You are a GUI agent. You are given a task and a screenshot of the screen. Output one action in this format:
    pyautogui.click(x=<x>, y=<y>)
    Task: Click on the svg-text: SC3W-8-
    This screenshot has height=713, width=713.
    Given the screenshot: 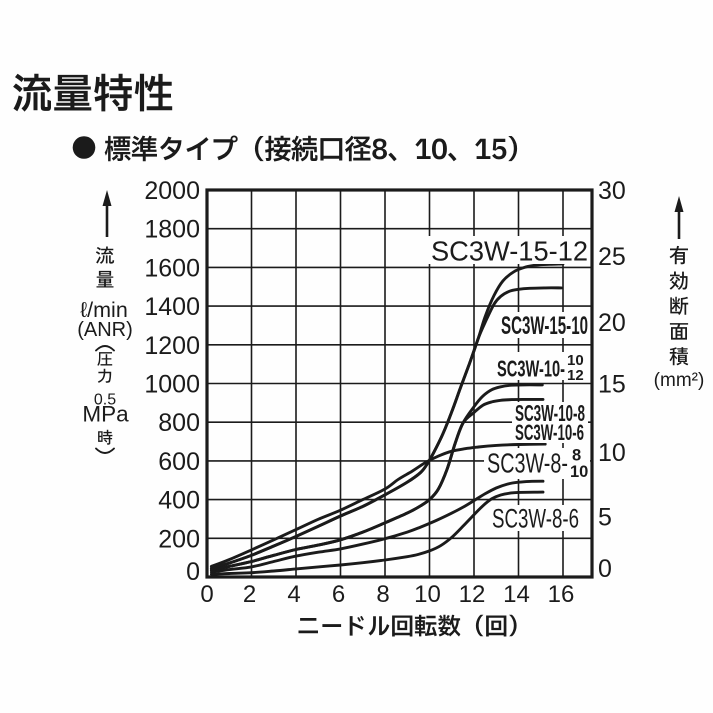 What is the action you would take?
    pyautogui.click(x=527, y=463)
    